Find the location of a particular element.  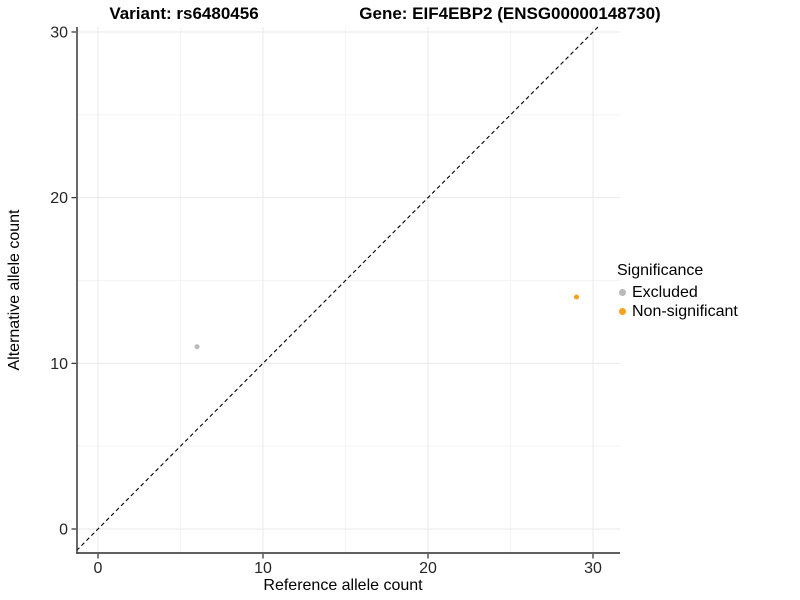

x-tick-label: 10 is located at coordinates (263, 568).